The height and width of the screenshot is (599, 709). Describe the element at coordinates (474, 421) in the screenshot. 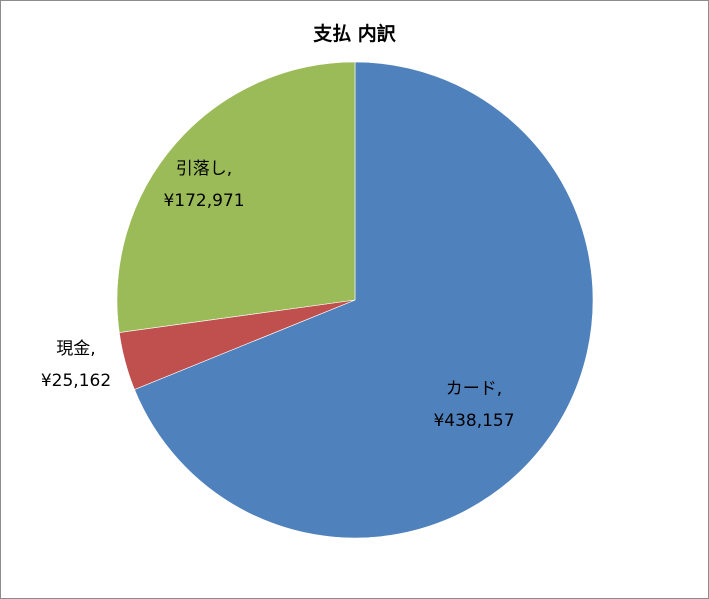

I see `slice-value-card: ¥438,157` at that location.